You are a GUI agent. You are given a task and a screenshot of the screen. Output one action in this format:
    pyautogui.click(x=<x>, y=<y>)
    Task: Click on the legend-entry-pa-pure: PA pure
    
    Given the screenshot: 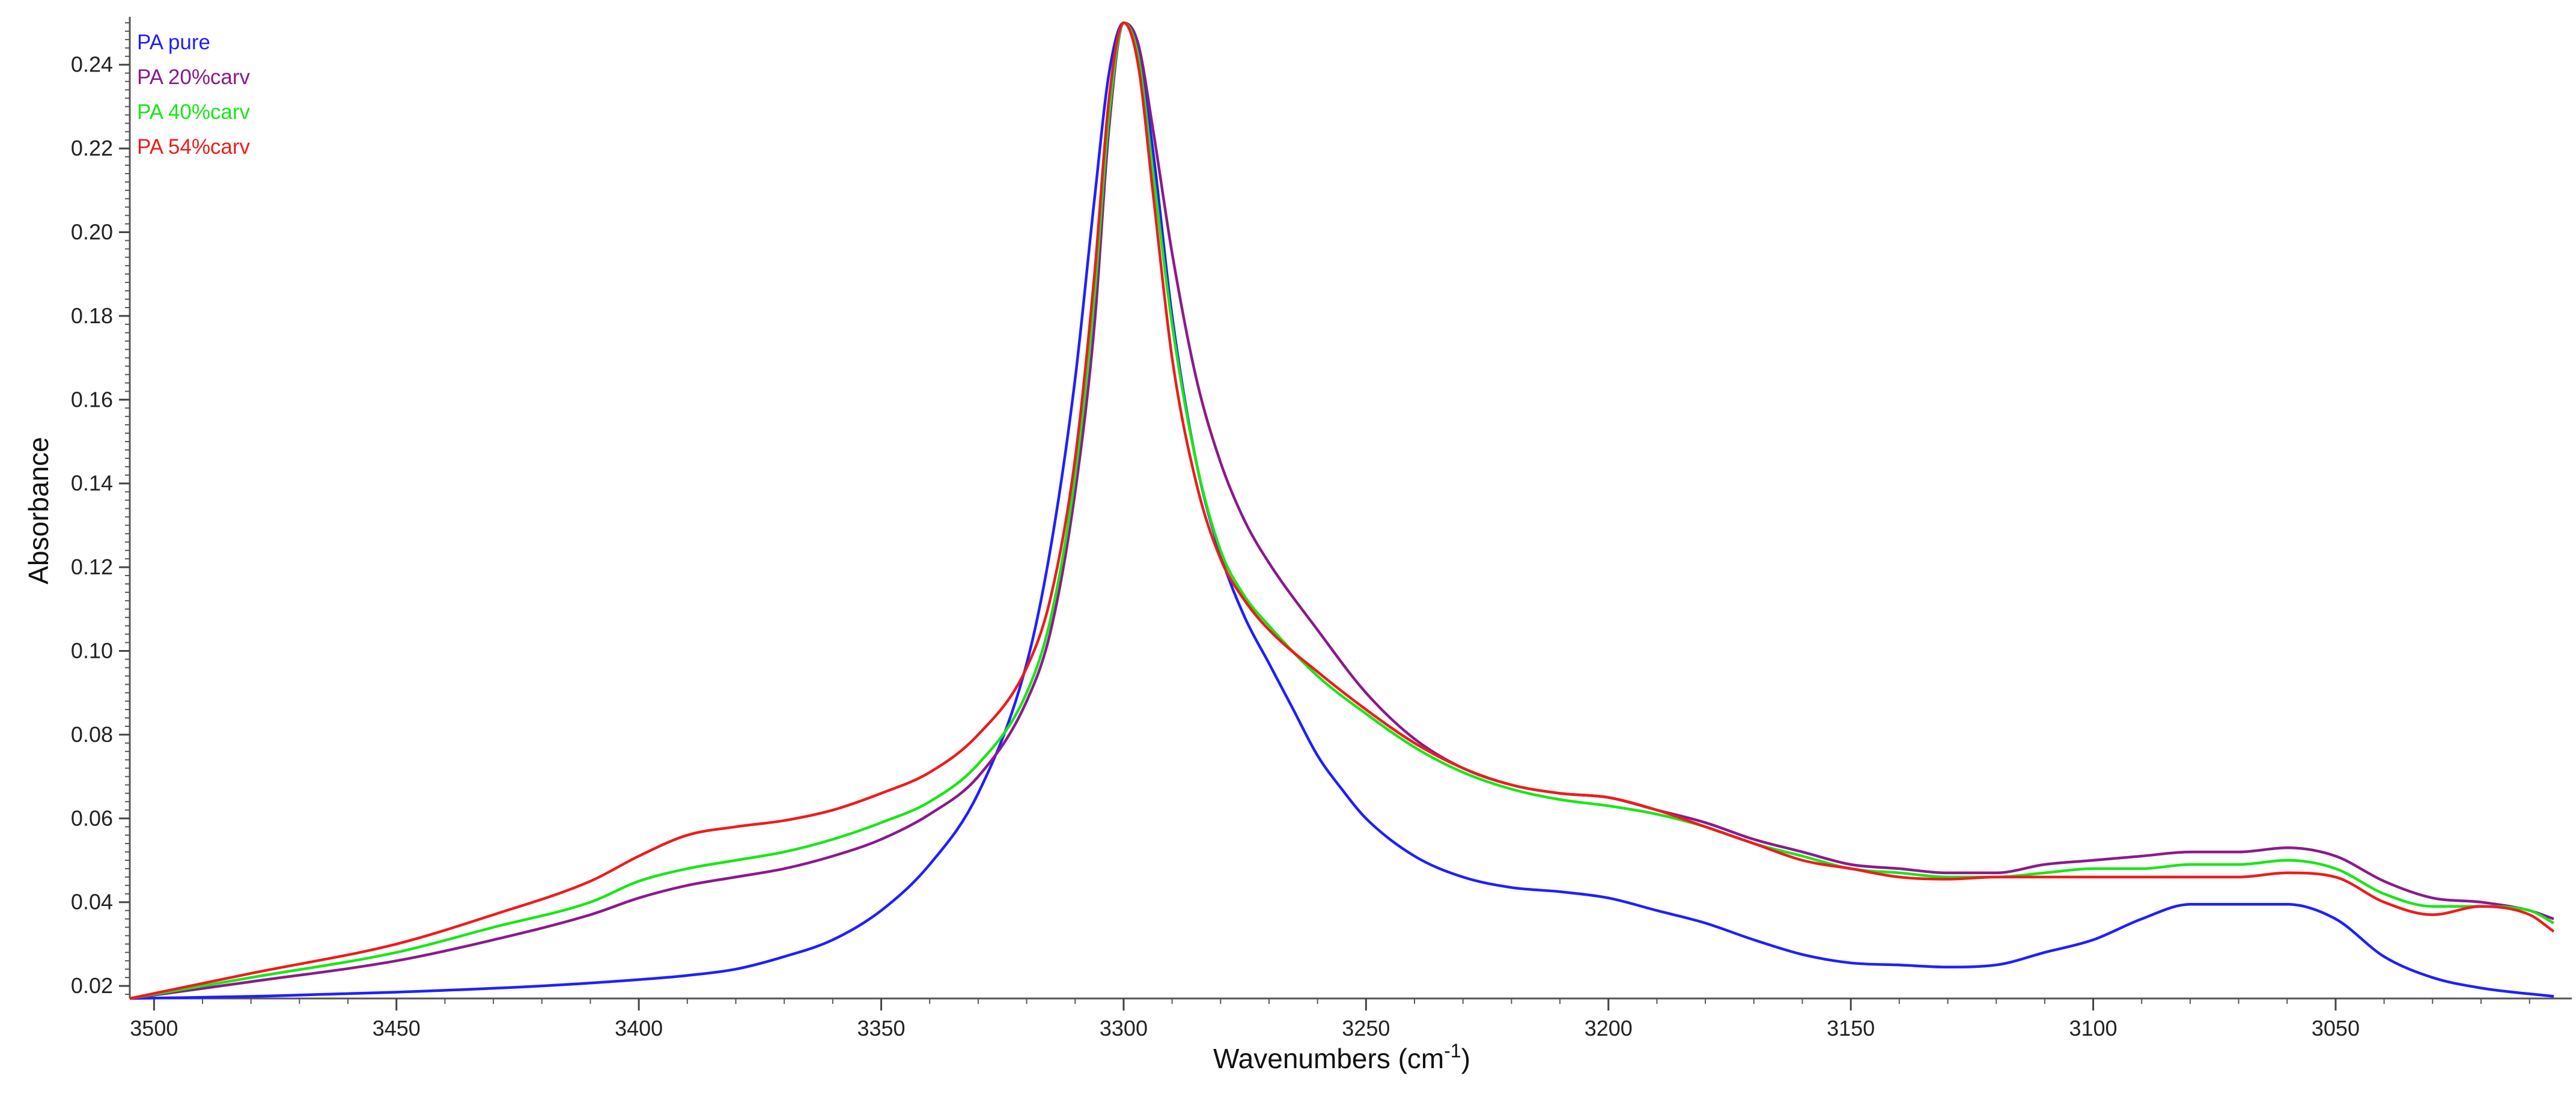 What is the action you would take?
    pyautogui.click(x=173, y=42)
    